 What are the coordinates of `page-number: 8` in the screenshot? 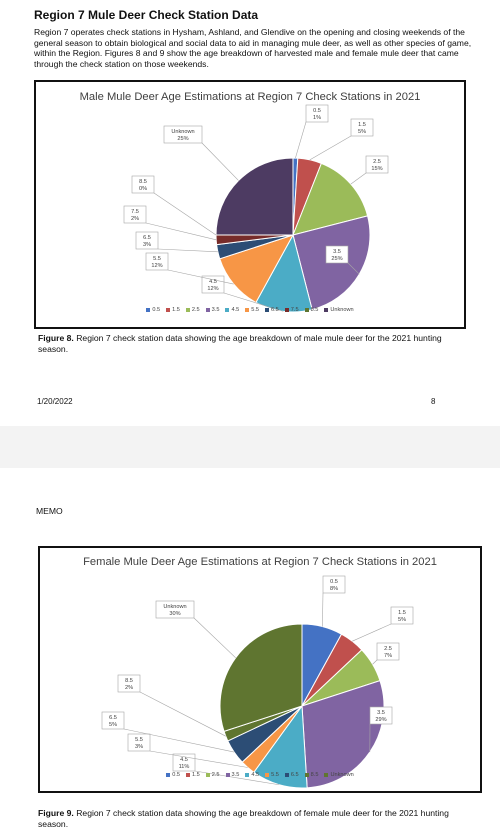 It's located at (433, 401).